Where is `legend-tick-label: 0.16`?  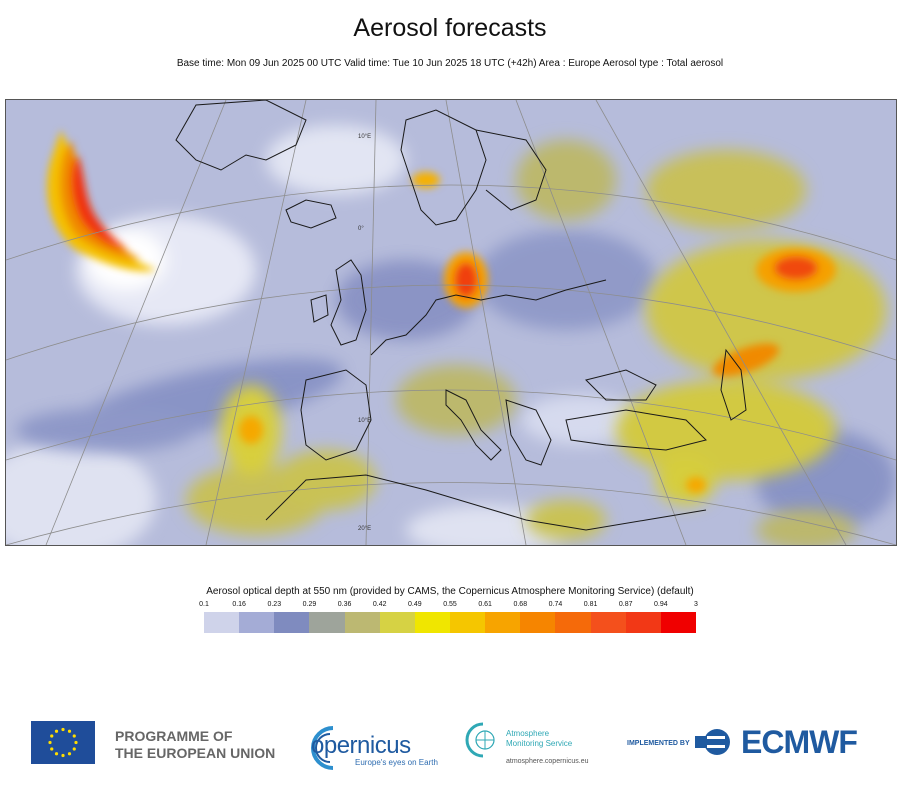 legend-tick-label: 0.16 is located at coordinates (239, 604).